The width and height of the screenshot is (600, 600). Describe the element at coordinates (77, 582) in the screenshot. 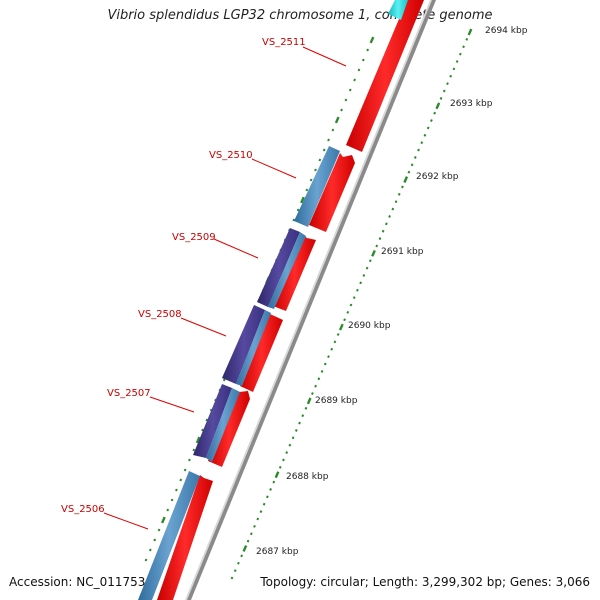

I see `accession-text: Accession: NC_011753` at that location.